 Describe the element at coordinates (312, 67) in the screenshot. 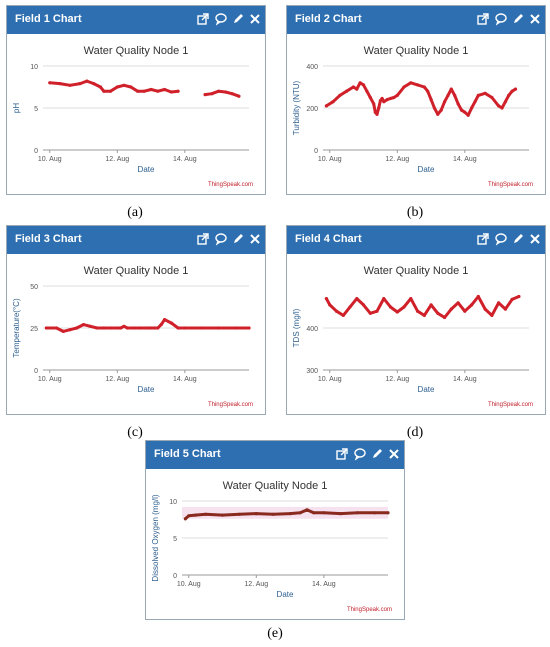

I see `y-tick-label: 400` at that location.